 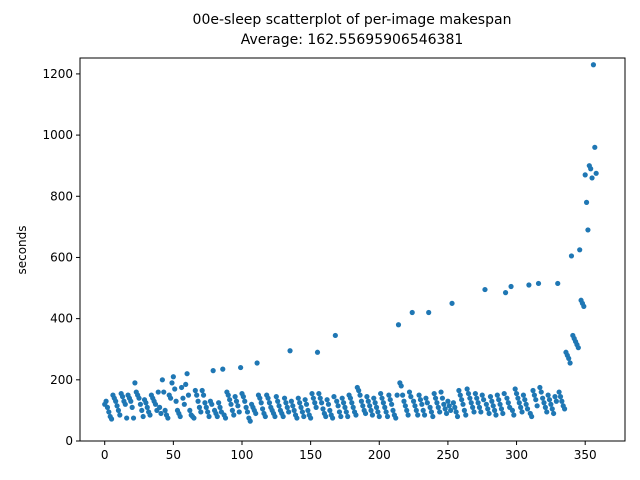 What do you see at coordinates (352, 40) in the screenshot?
I see `chart-subtitle: Average: 162.55695906546381` at bounding box center [352, 40].